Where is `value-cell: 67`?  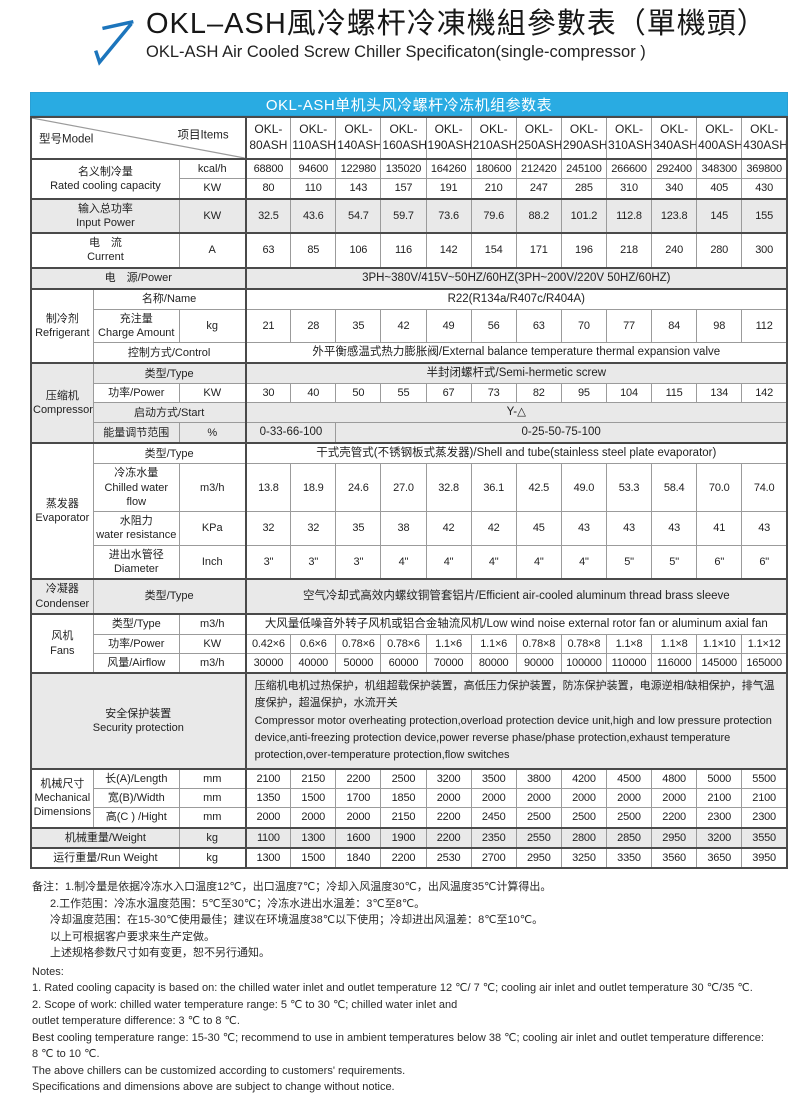 value-cell: 67 is located at coordinates (448, 393).